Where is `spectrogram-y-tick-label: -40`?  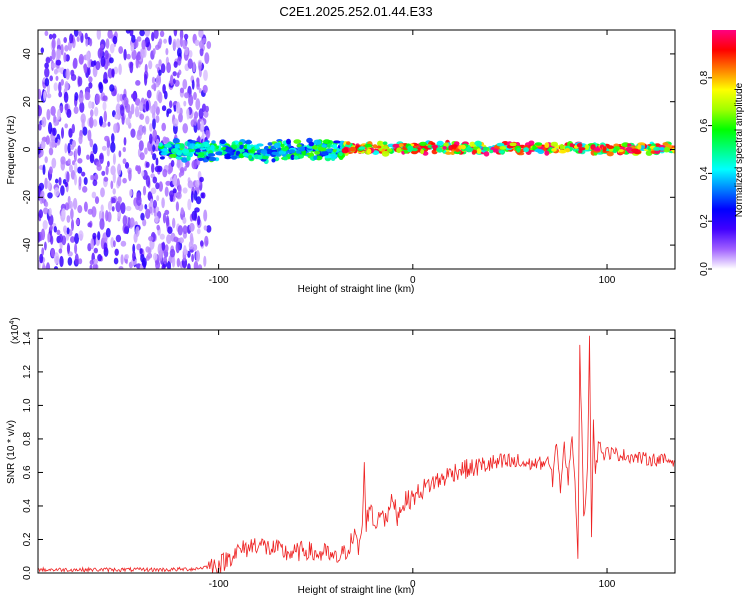 spectrogram-y-tick-label: -40 is located at coordinates (27, 244).